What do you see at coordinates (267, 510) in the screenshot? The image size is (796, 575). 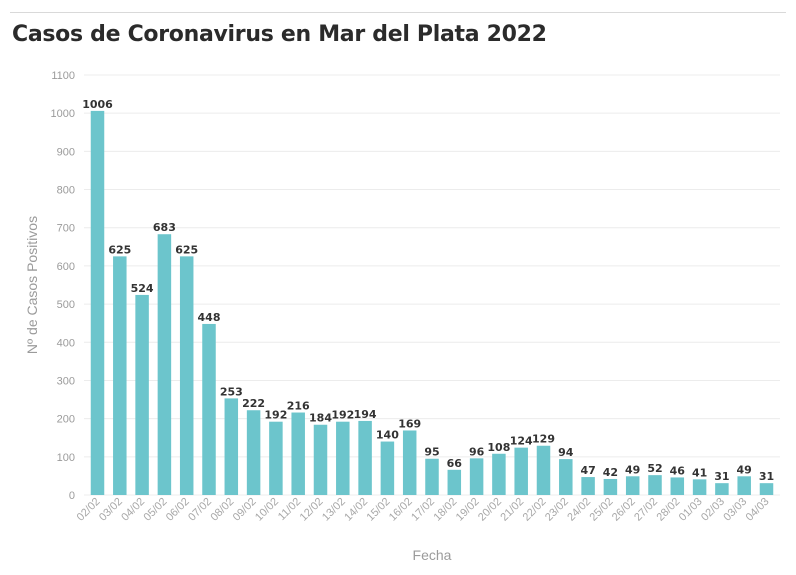 I see `x-tick-label: 10/02` at bounding box center [267, 510].